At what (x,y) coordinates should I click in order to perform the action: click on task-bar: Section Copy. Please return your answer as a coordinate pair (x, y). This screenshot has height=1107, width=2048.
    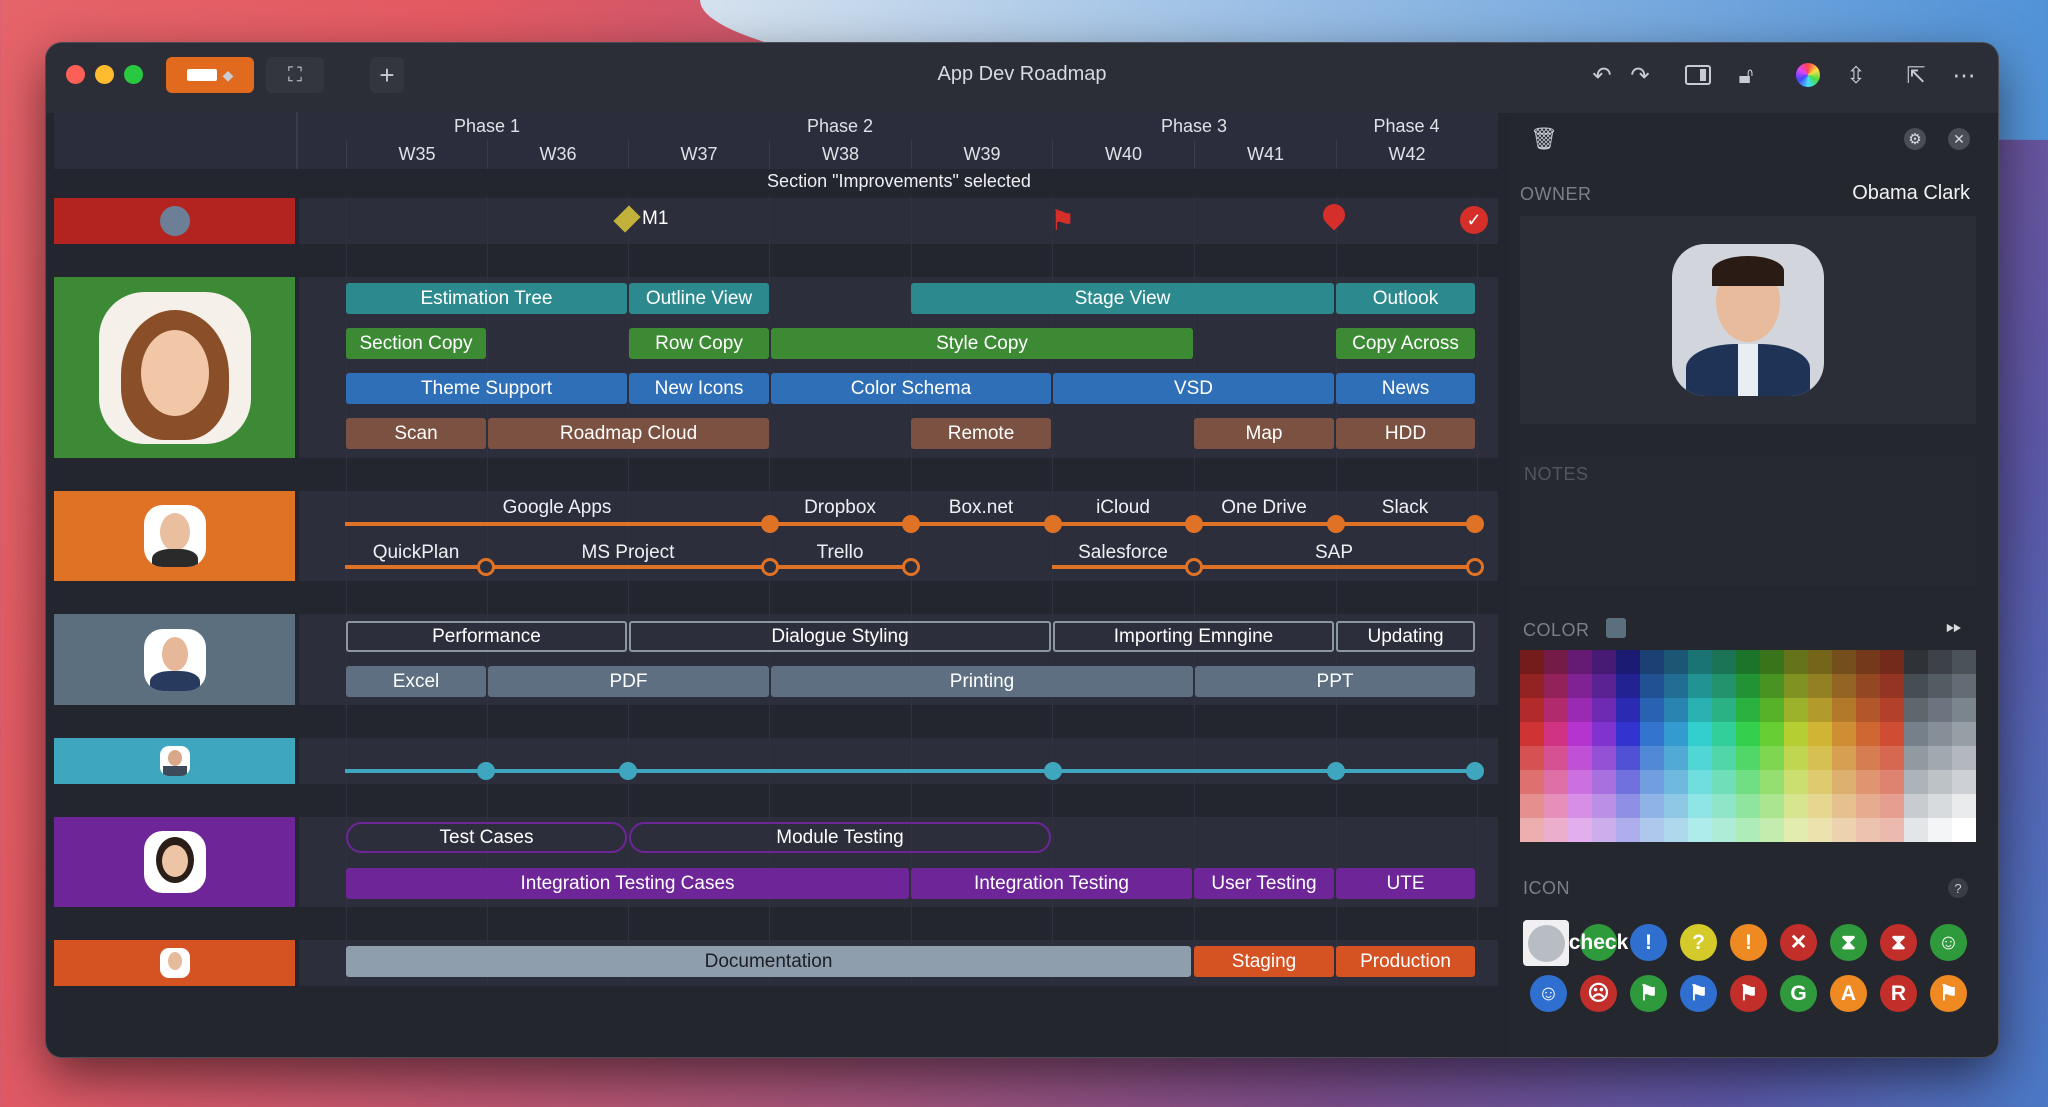
    Looking at the image, I should click on (416, 343).